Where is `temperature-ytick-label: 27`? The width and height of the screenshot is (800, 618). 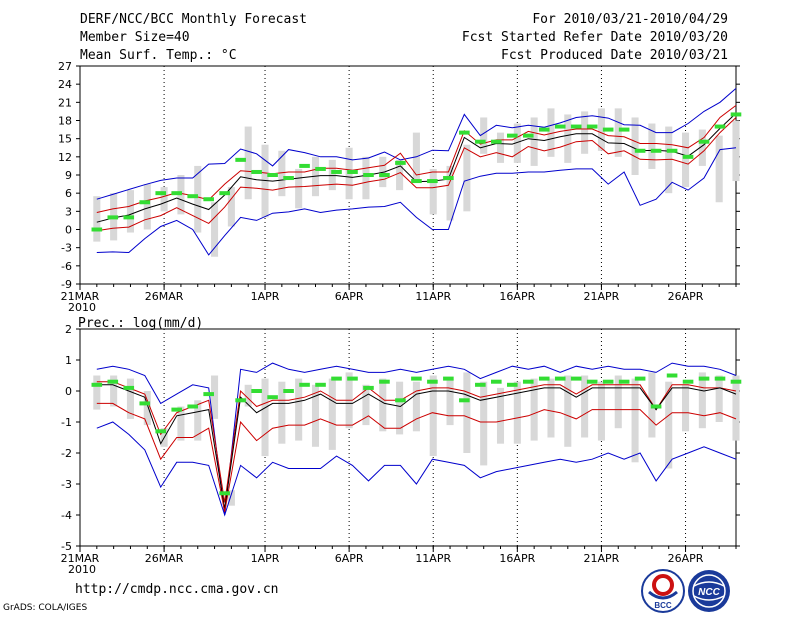 temperature-ytick-label: 27 is located at coordinates (65, 66).